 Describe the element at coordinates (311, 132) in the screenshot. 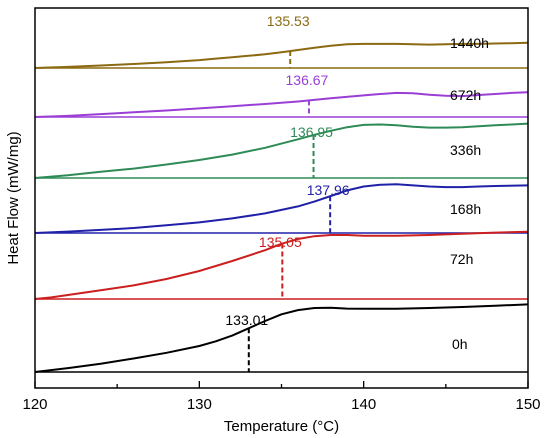

I see `peak-label-336h: 136.95` at that location.